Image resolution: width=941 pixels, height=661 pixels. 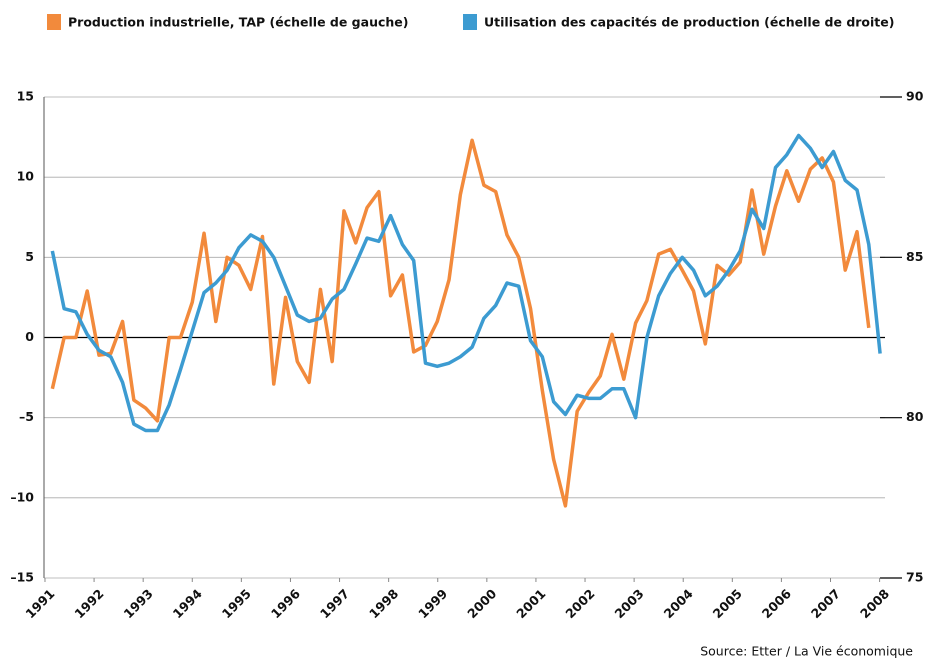 I want to click on x-tick-label: 1992, so click(x=88, y=603).